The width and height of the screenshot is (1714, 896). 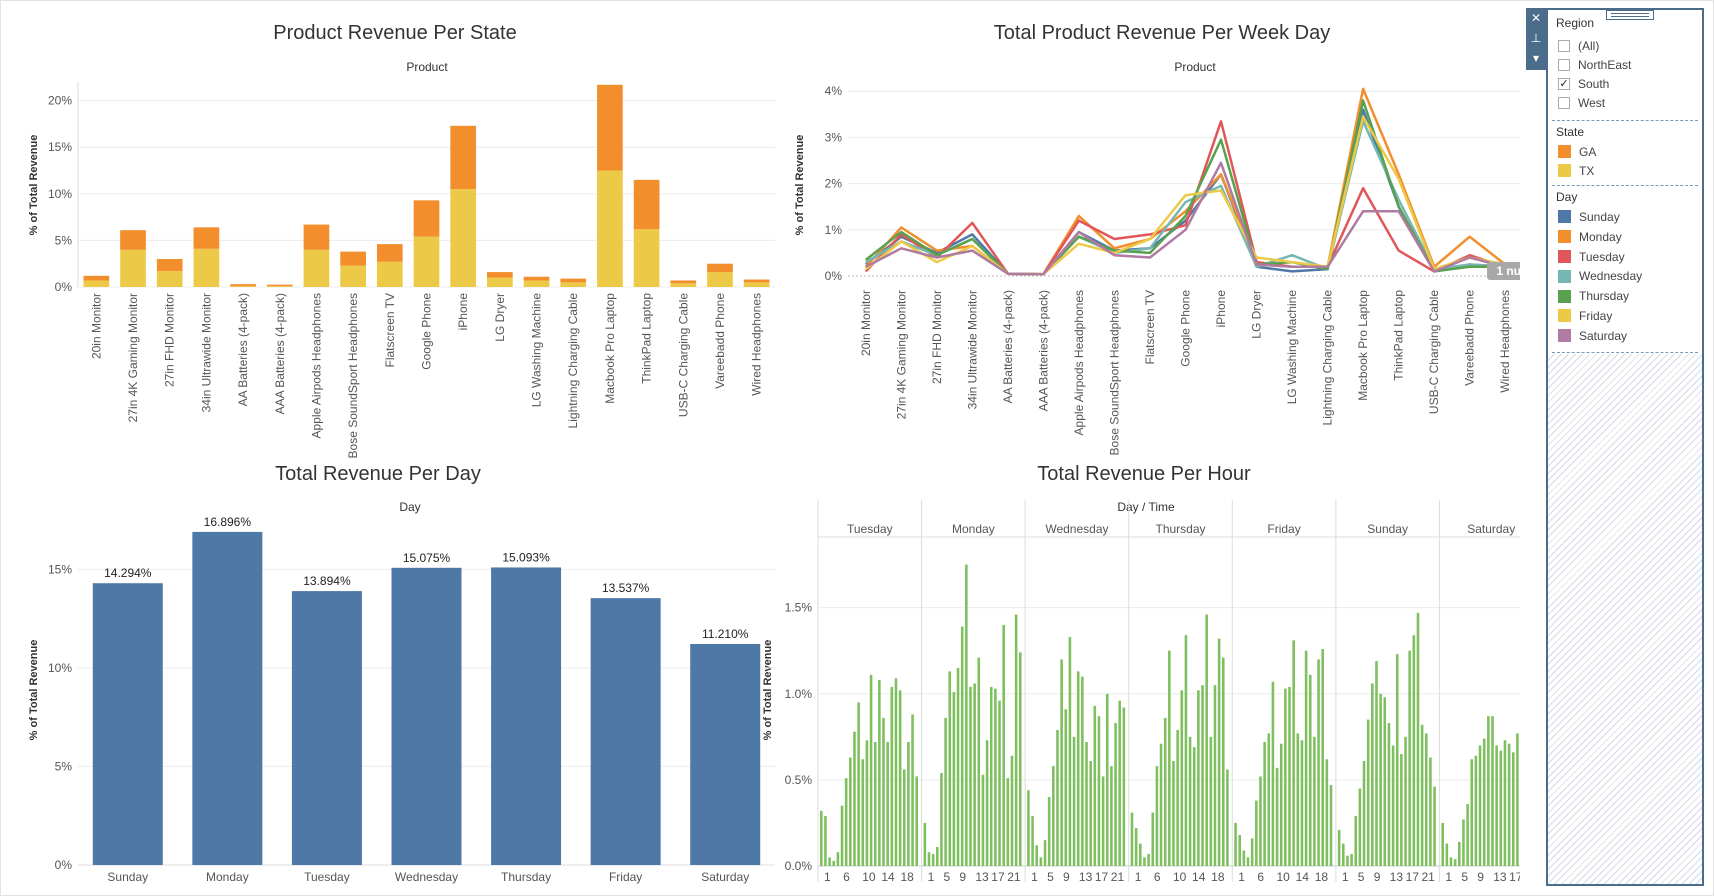 I want to click on region-option: ✓ South, so click(x=1583, y=84).